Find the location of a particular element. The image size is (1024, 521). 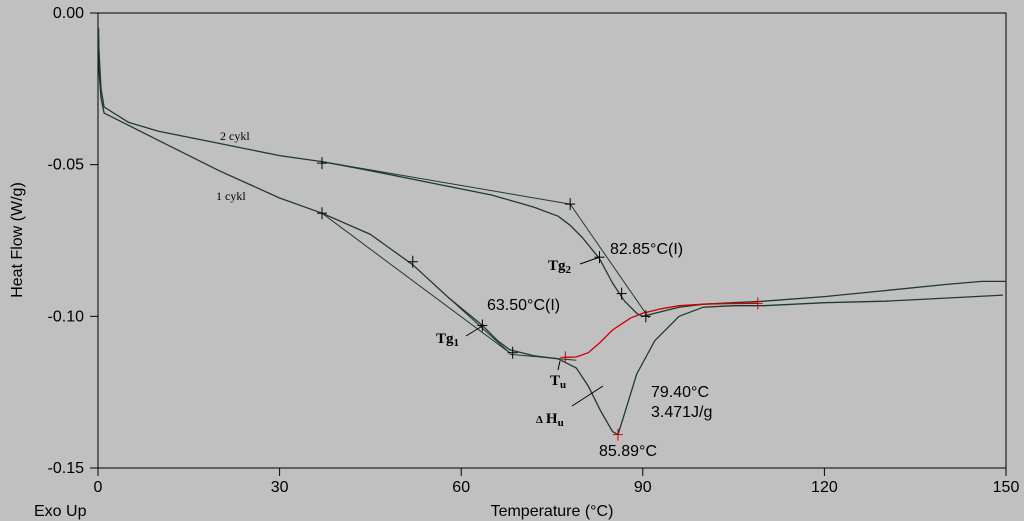

y-tick-label: -0.10 is located at coordinates (66, 316).